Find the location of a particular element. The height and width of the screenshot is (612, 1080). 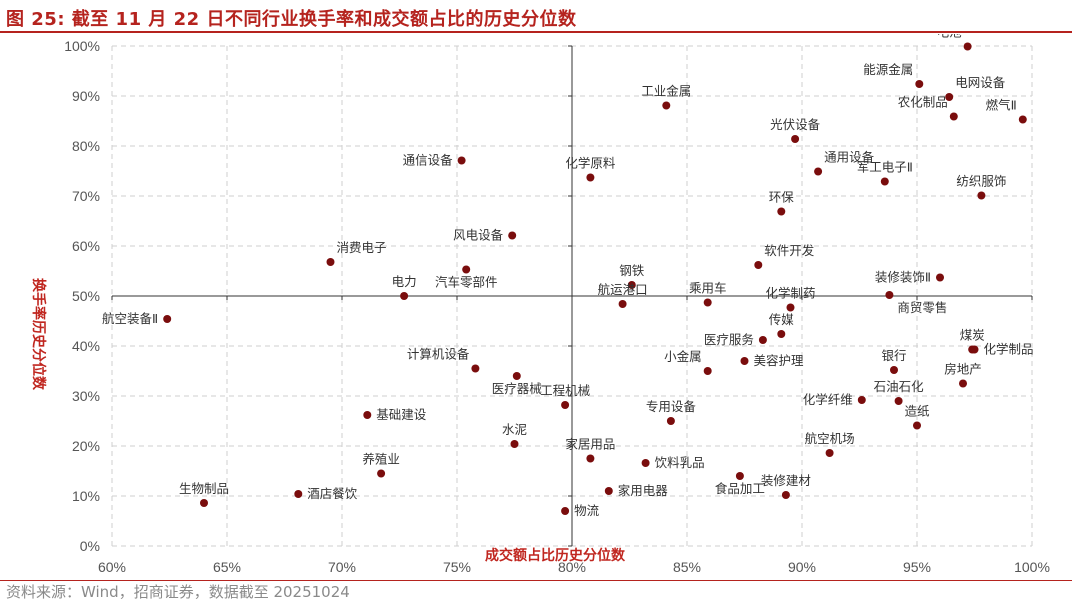

data-label: 航运港口 is located at coordinates (623, 289).